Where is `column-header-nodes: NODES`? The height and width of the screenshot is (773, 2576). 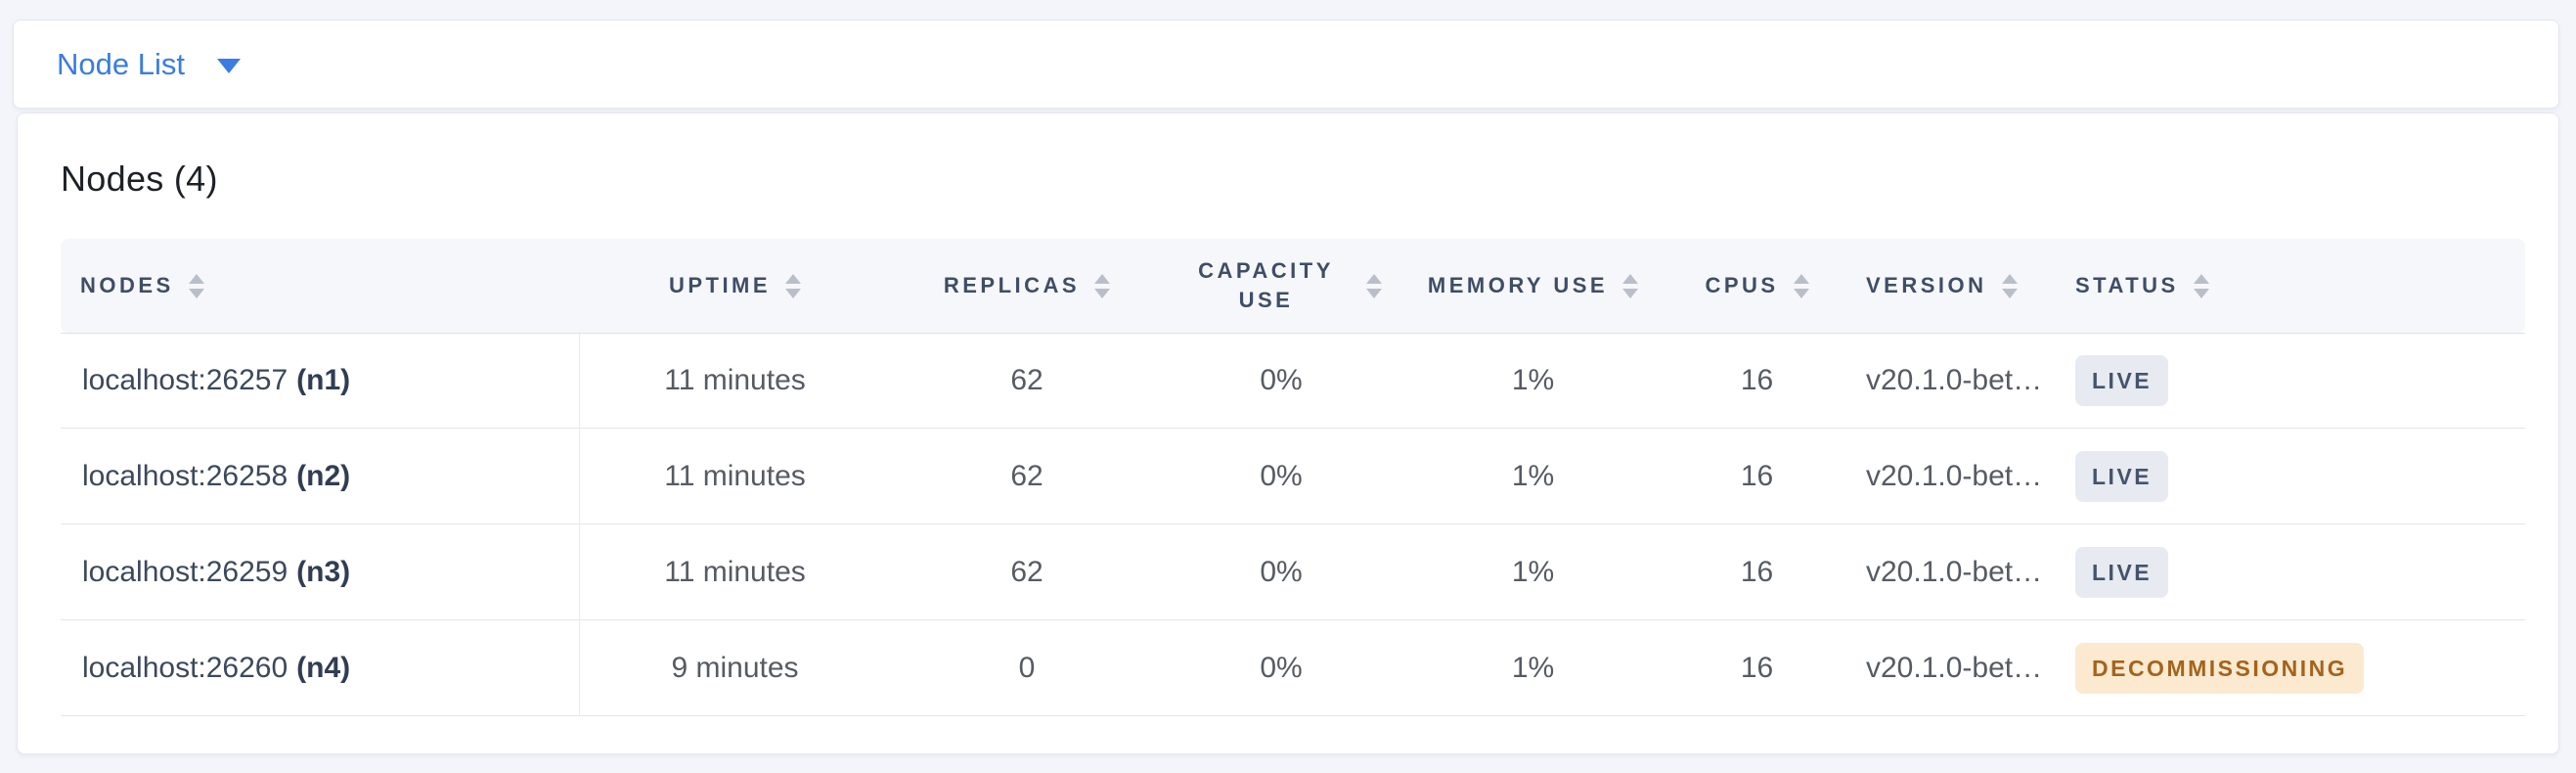 column-header-nodes: NODES is located at coordinates (320, 286).